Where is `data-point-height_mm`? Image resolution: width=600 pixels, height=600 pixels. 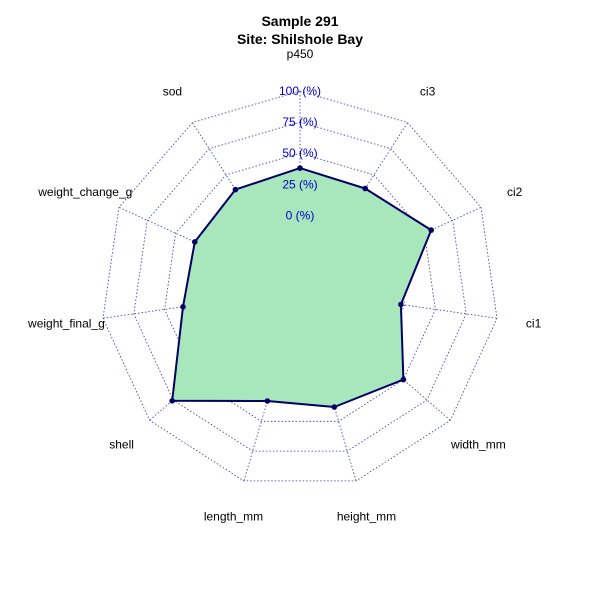
data-point-height_mm is located at coordinates (334, 407).